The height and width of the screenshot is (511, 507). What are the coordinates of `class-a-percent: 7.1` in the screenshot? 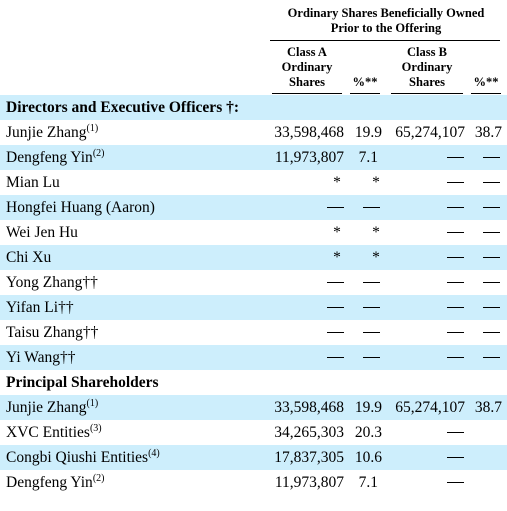 It's located at (368, 482).